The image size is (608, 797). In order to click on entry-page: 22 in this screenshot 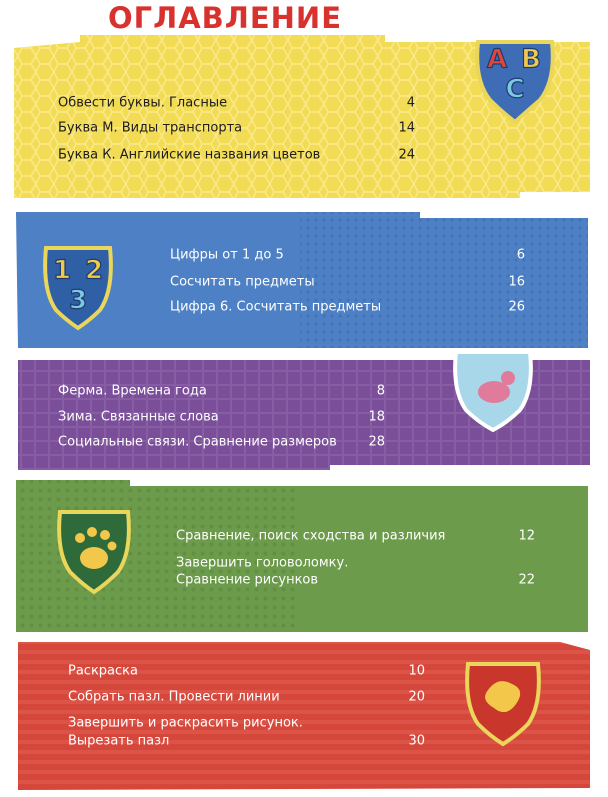, I will do `click(526, 580)`.